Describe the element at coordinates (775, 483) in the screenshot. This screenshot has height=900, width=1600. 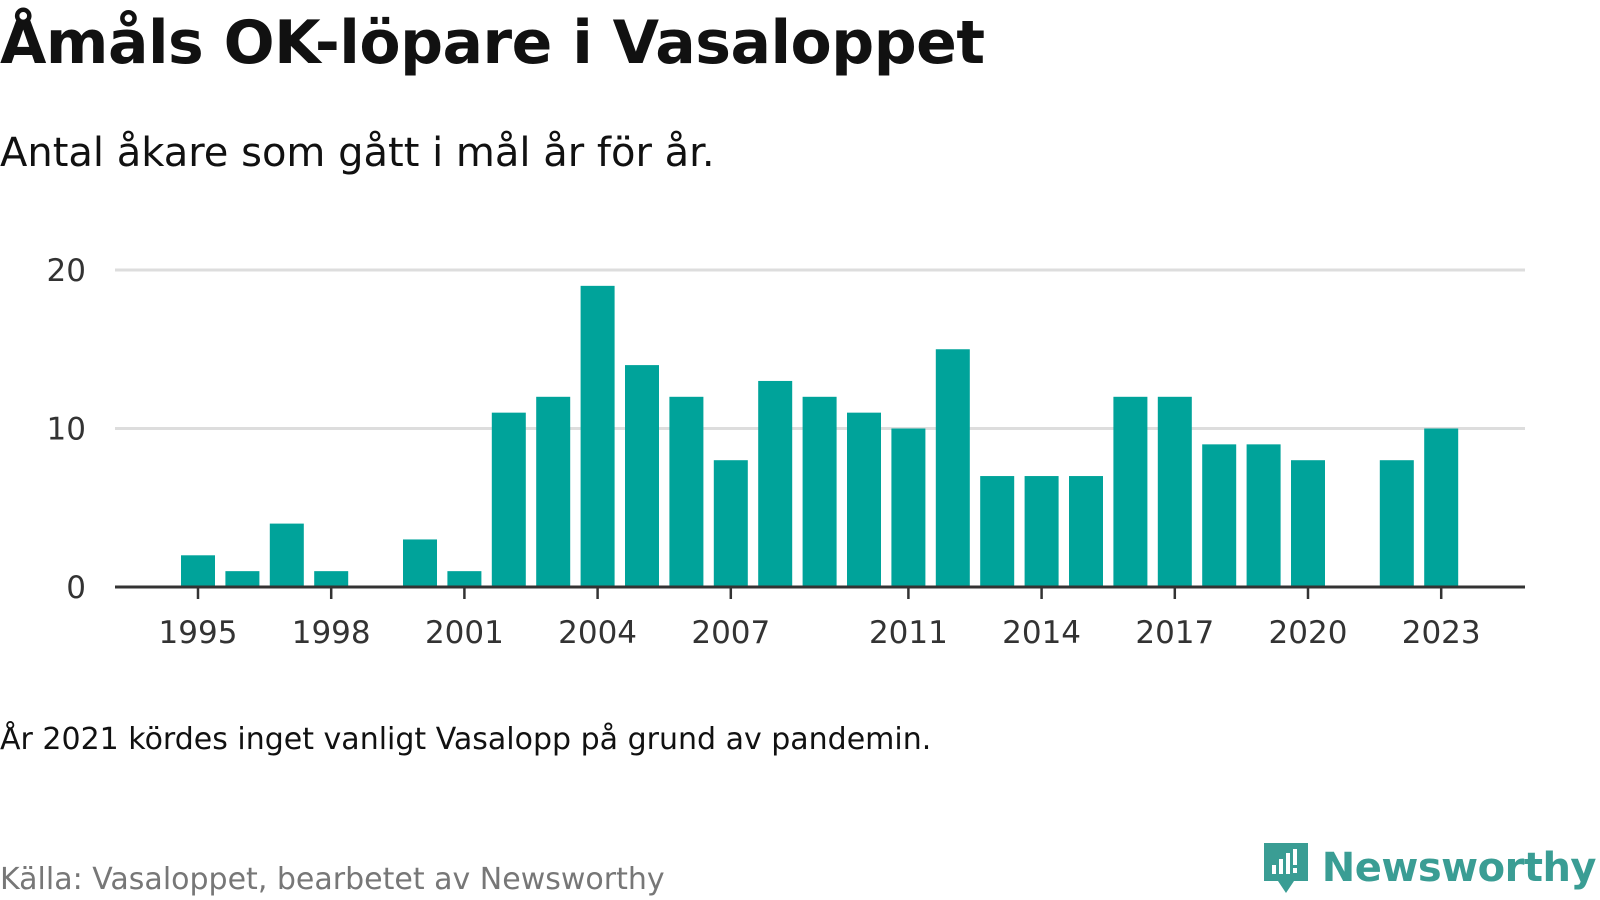
I see `bar-2008` at that location.